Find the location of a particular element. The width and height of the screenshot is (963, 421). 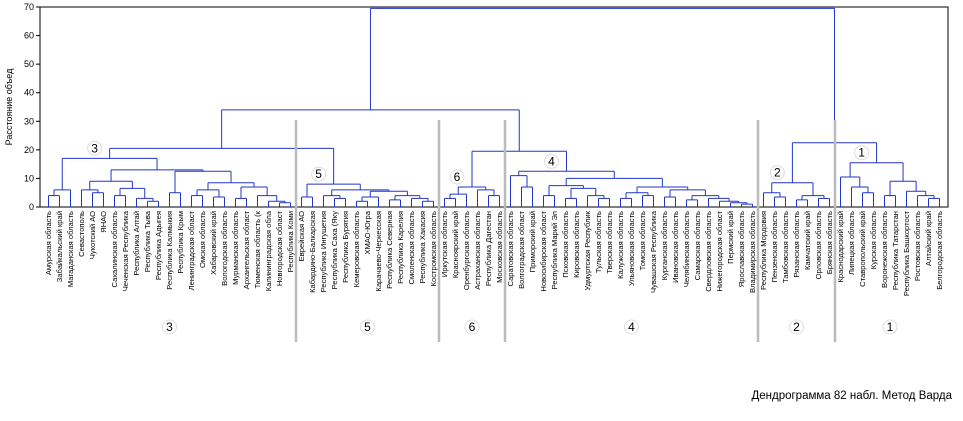

leaf-label: Тверская область is located at coordinates (609, 242).